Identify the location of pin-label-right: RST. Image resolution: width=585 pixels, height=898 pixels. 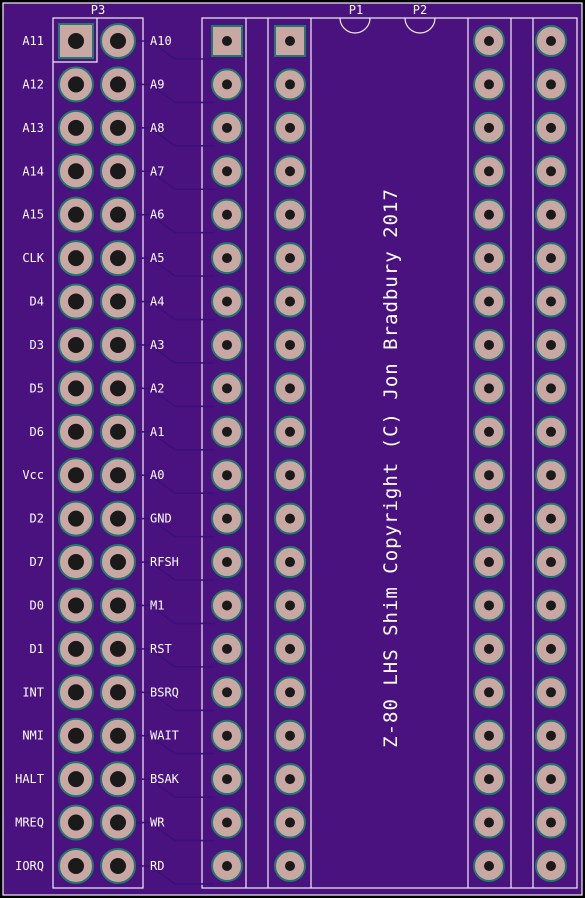
(161, 649).